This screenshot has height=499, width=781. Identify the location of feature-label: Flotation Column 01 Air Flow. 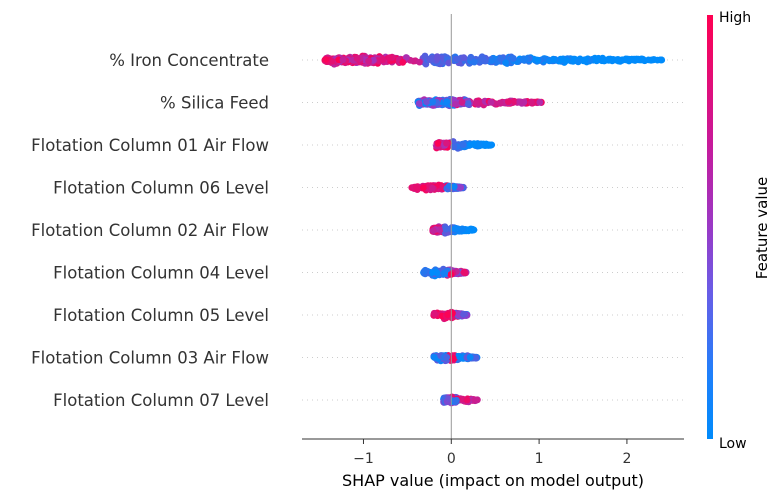
(150, 145).